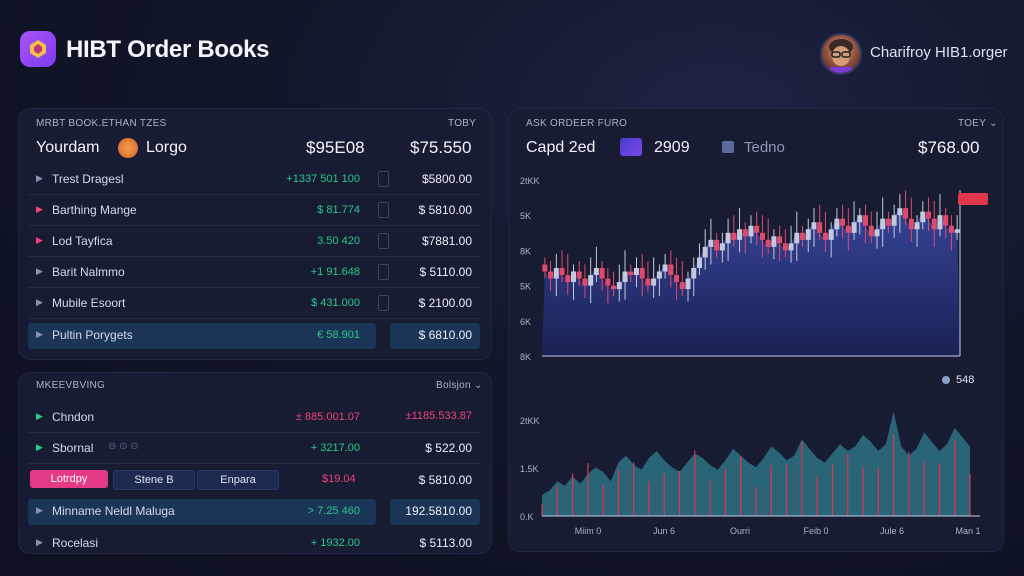 The image size is (1024, 576). Describe the element at coordinates (88, 179) in the screenshot. I see `order-row-name: Trest Dragesl` at that location.